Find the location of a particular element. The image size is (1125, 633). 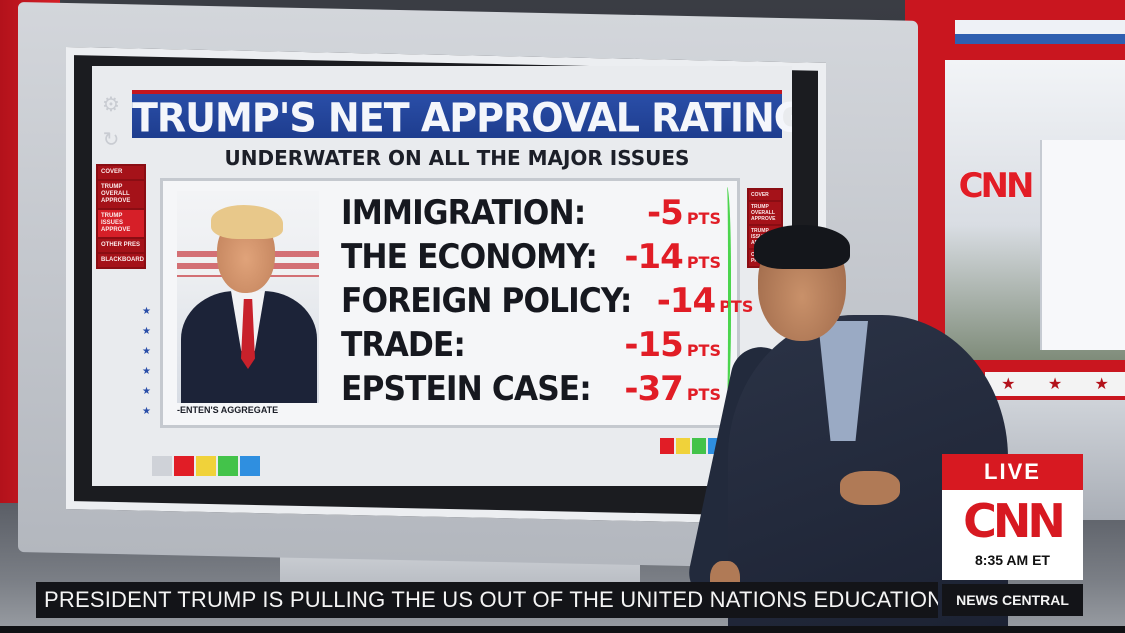

menu-item-other-pres: OTHER PRES is located at coordinates (121, 245).